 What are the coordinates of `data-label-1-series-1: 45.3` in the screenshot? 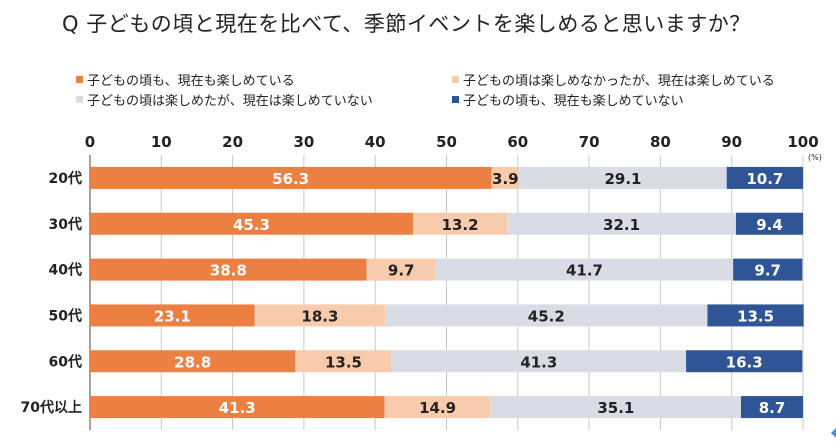 It's located at (251, 225).